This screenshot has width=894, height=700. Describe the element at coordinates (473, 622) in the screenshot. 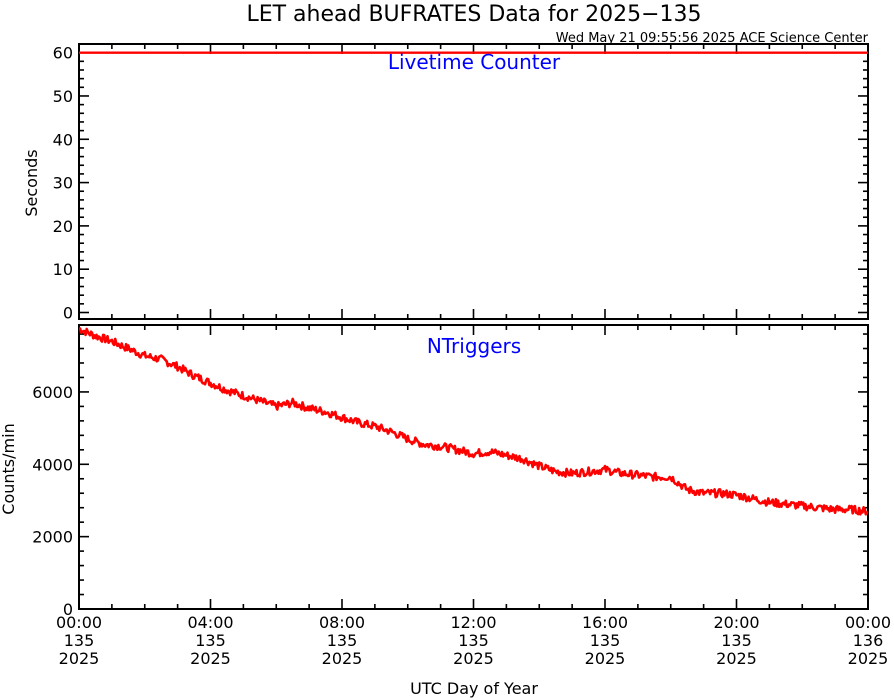

I see `x-tick-label-time: 12:00` at that location.